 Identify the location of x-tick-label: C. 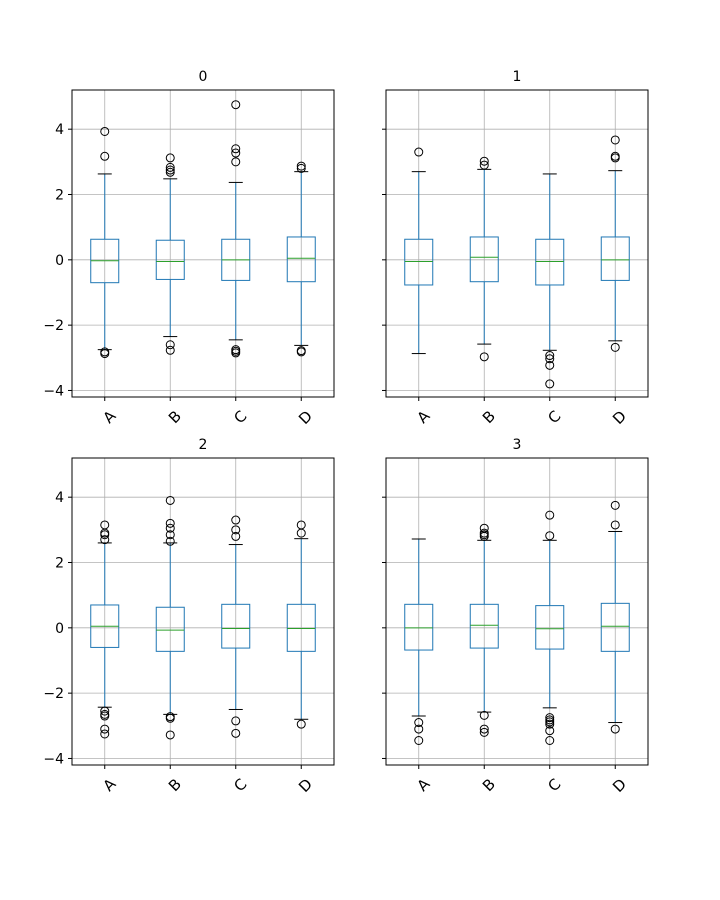
(240, 417).